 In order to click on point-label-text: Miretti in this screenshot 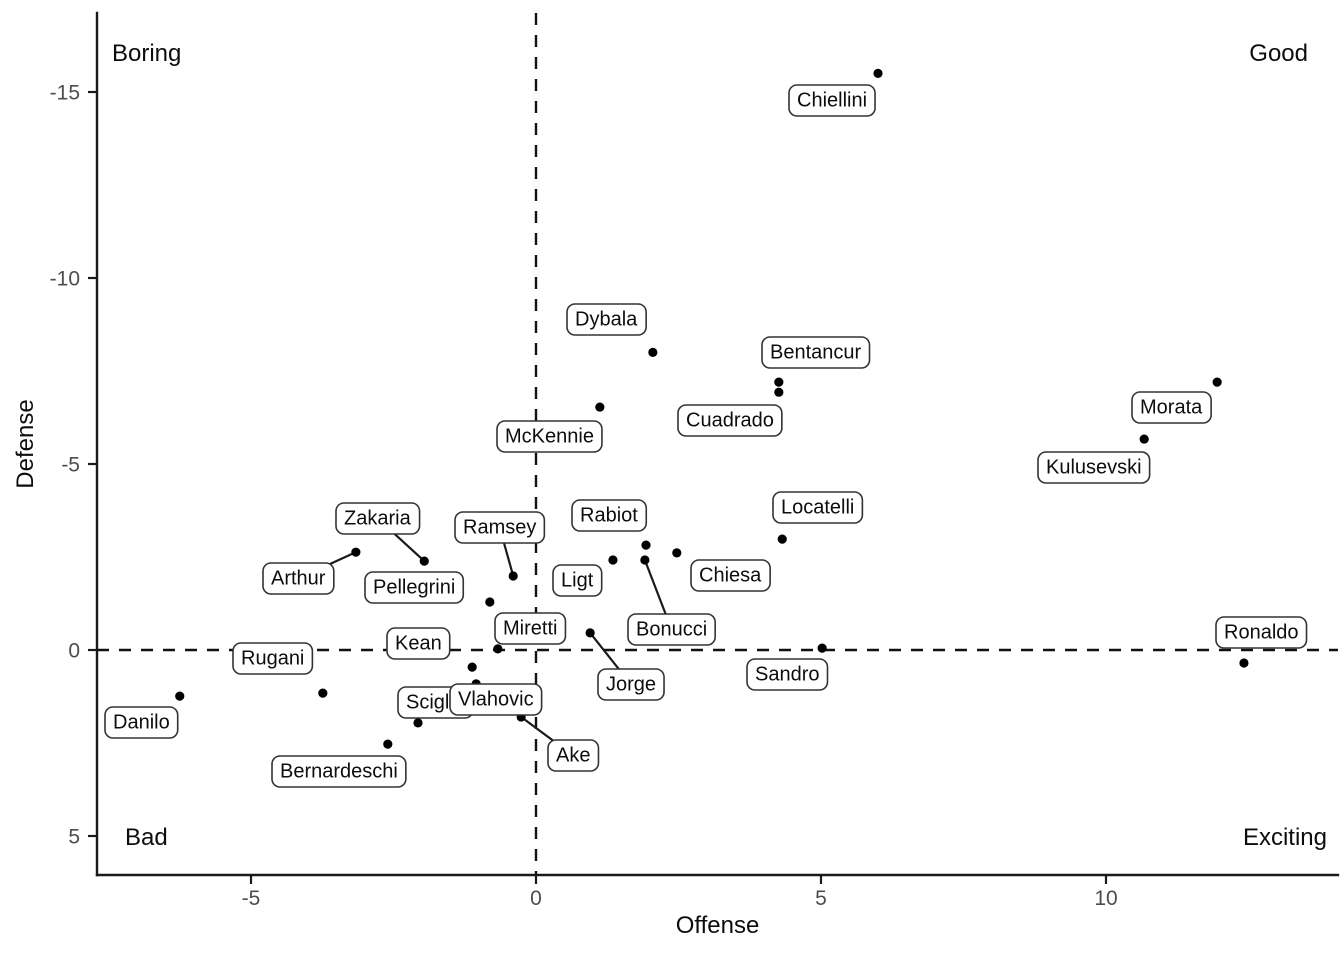, I will do `click(530, 629)`.